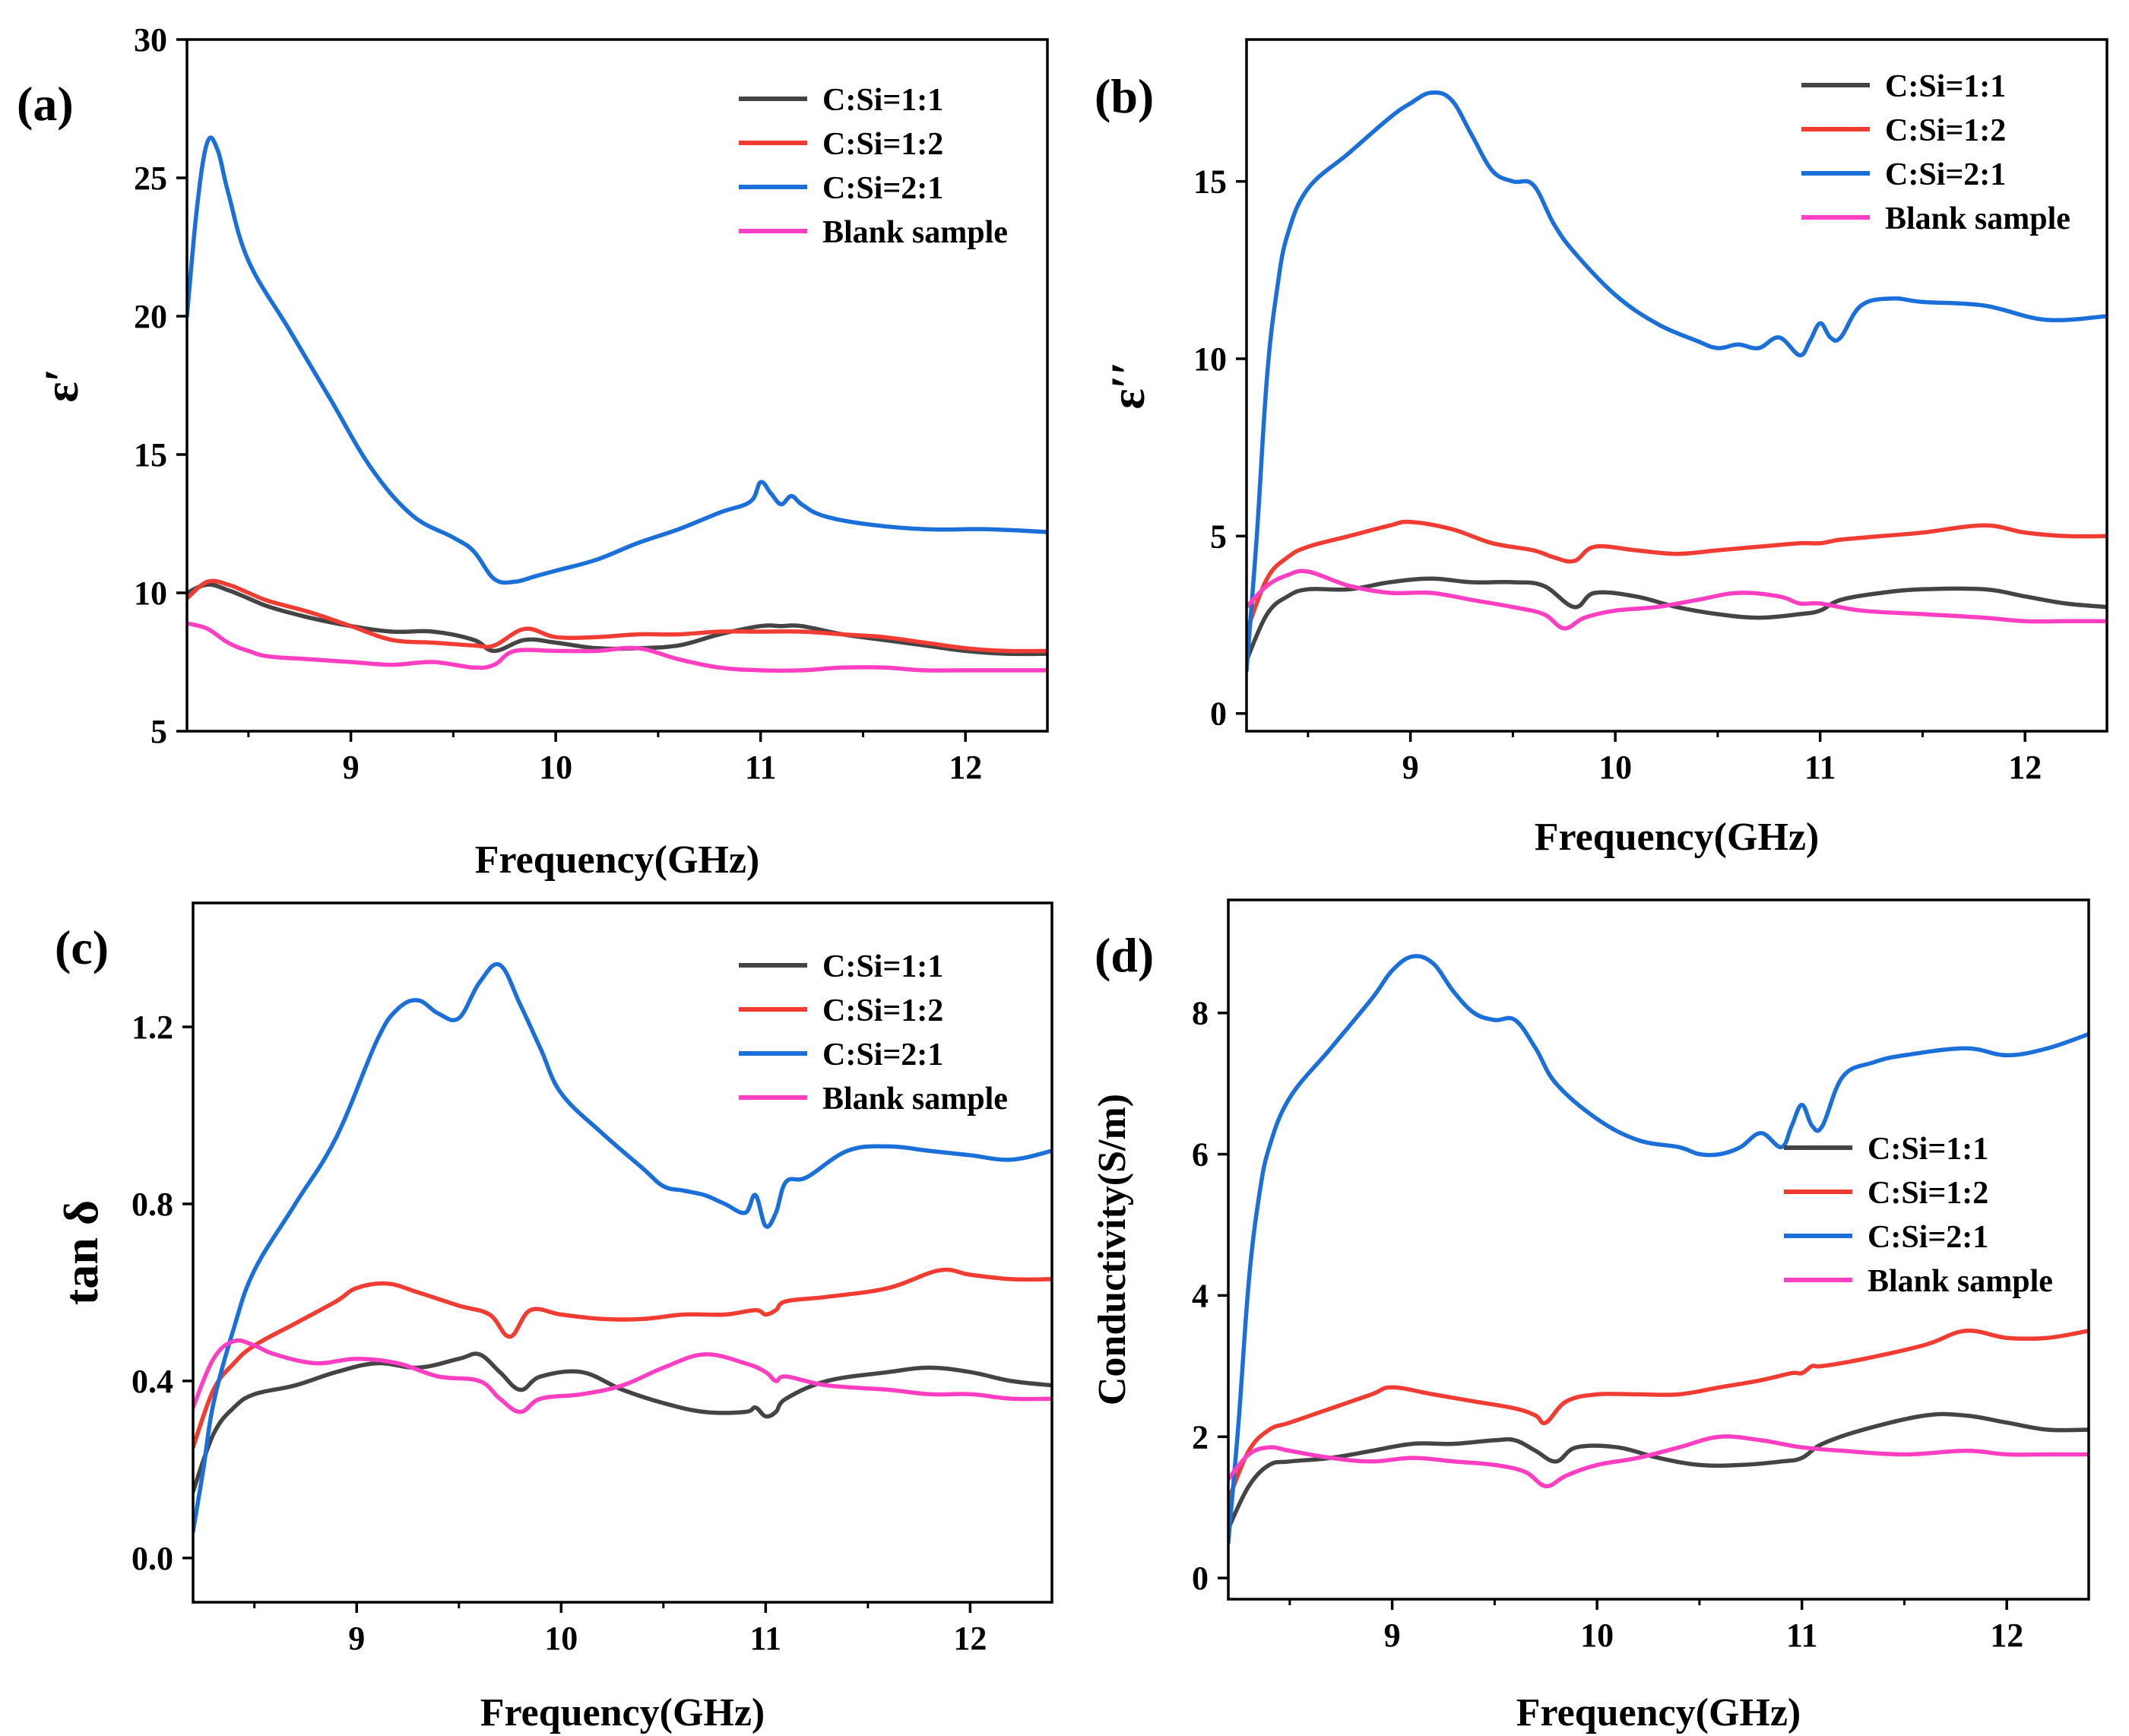  Describe the element at coordinates (1112, 1249) in the screenshot. I see `y-axis-title: Conductivity(S/m)` at that location.